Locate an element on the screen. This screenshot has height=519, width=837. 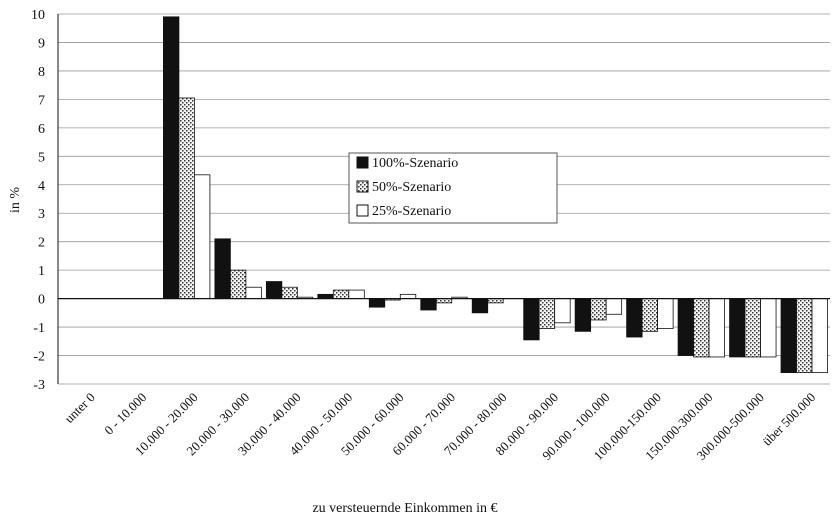
legend-label-50: 50%-Szenario is located at coordinates (411, 187).